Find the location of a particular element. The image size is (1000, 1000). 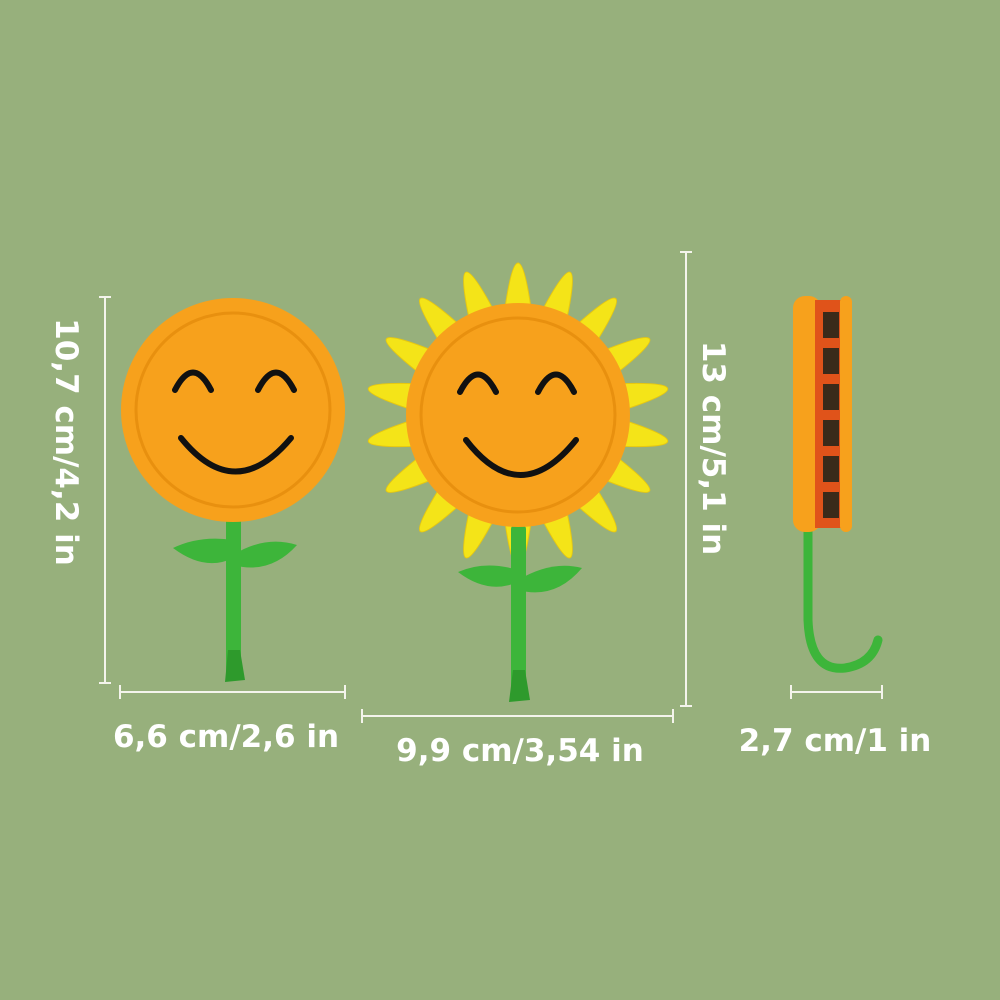

petals is located at coordinates (518, 415).